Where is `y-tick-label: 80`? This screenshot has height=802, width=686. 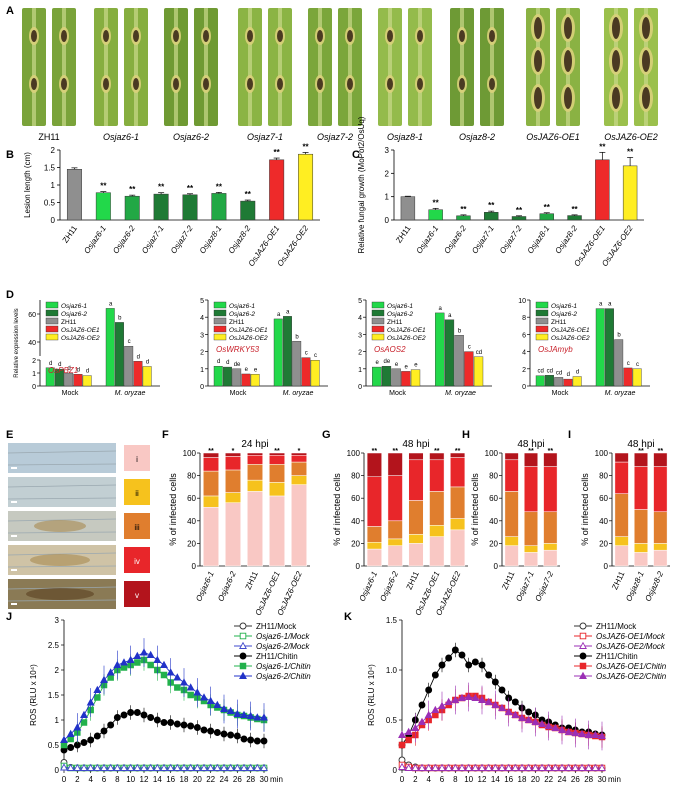
y-tick-label: 80 is located at coordinates (603, 476).